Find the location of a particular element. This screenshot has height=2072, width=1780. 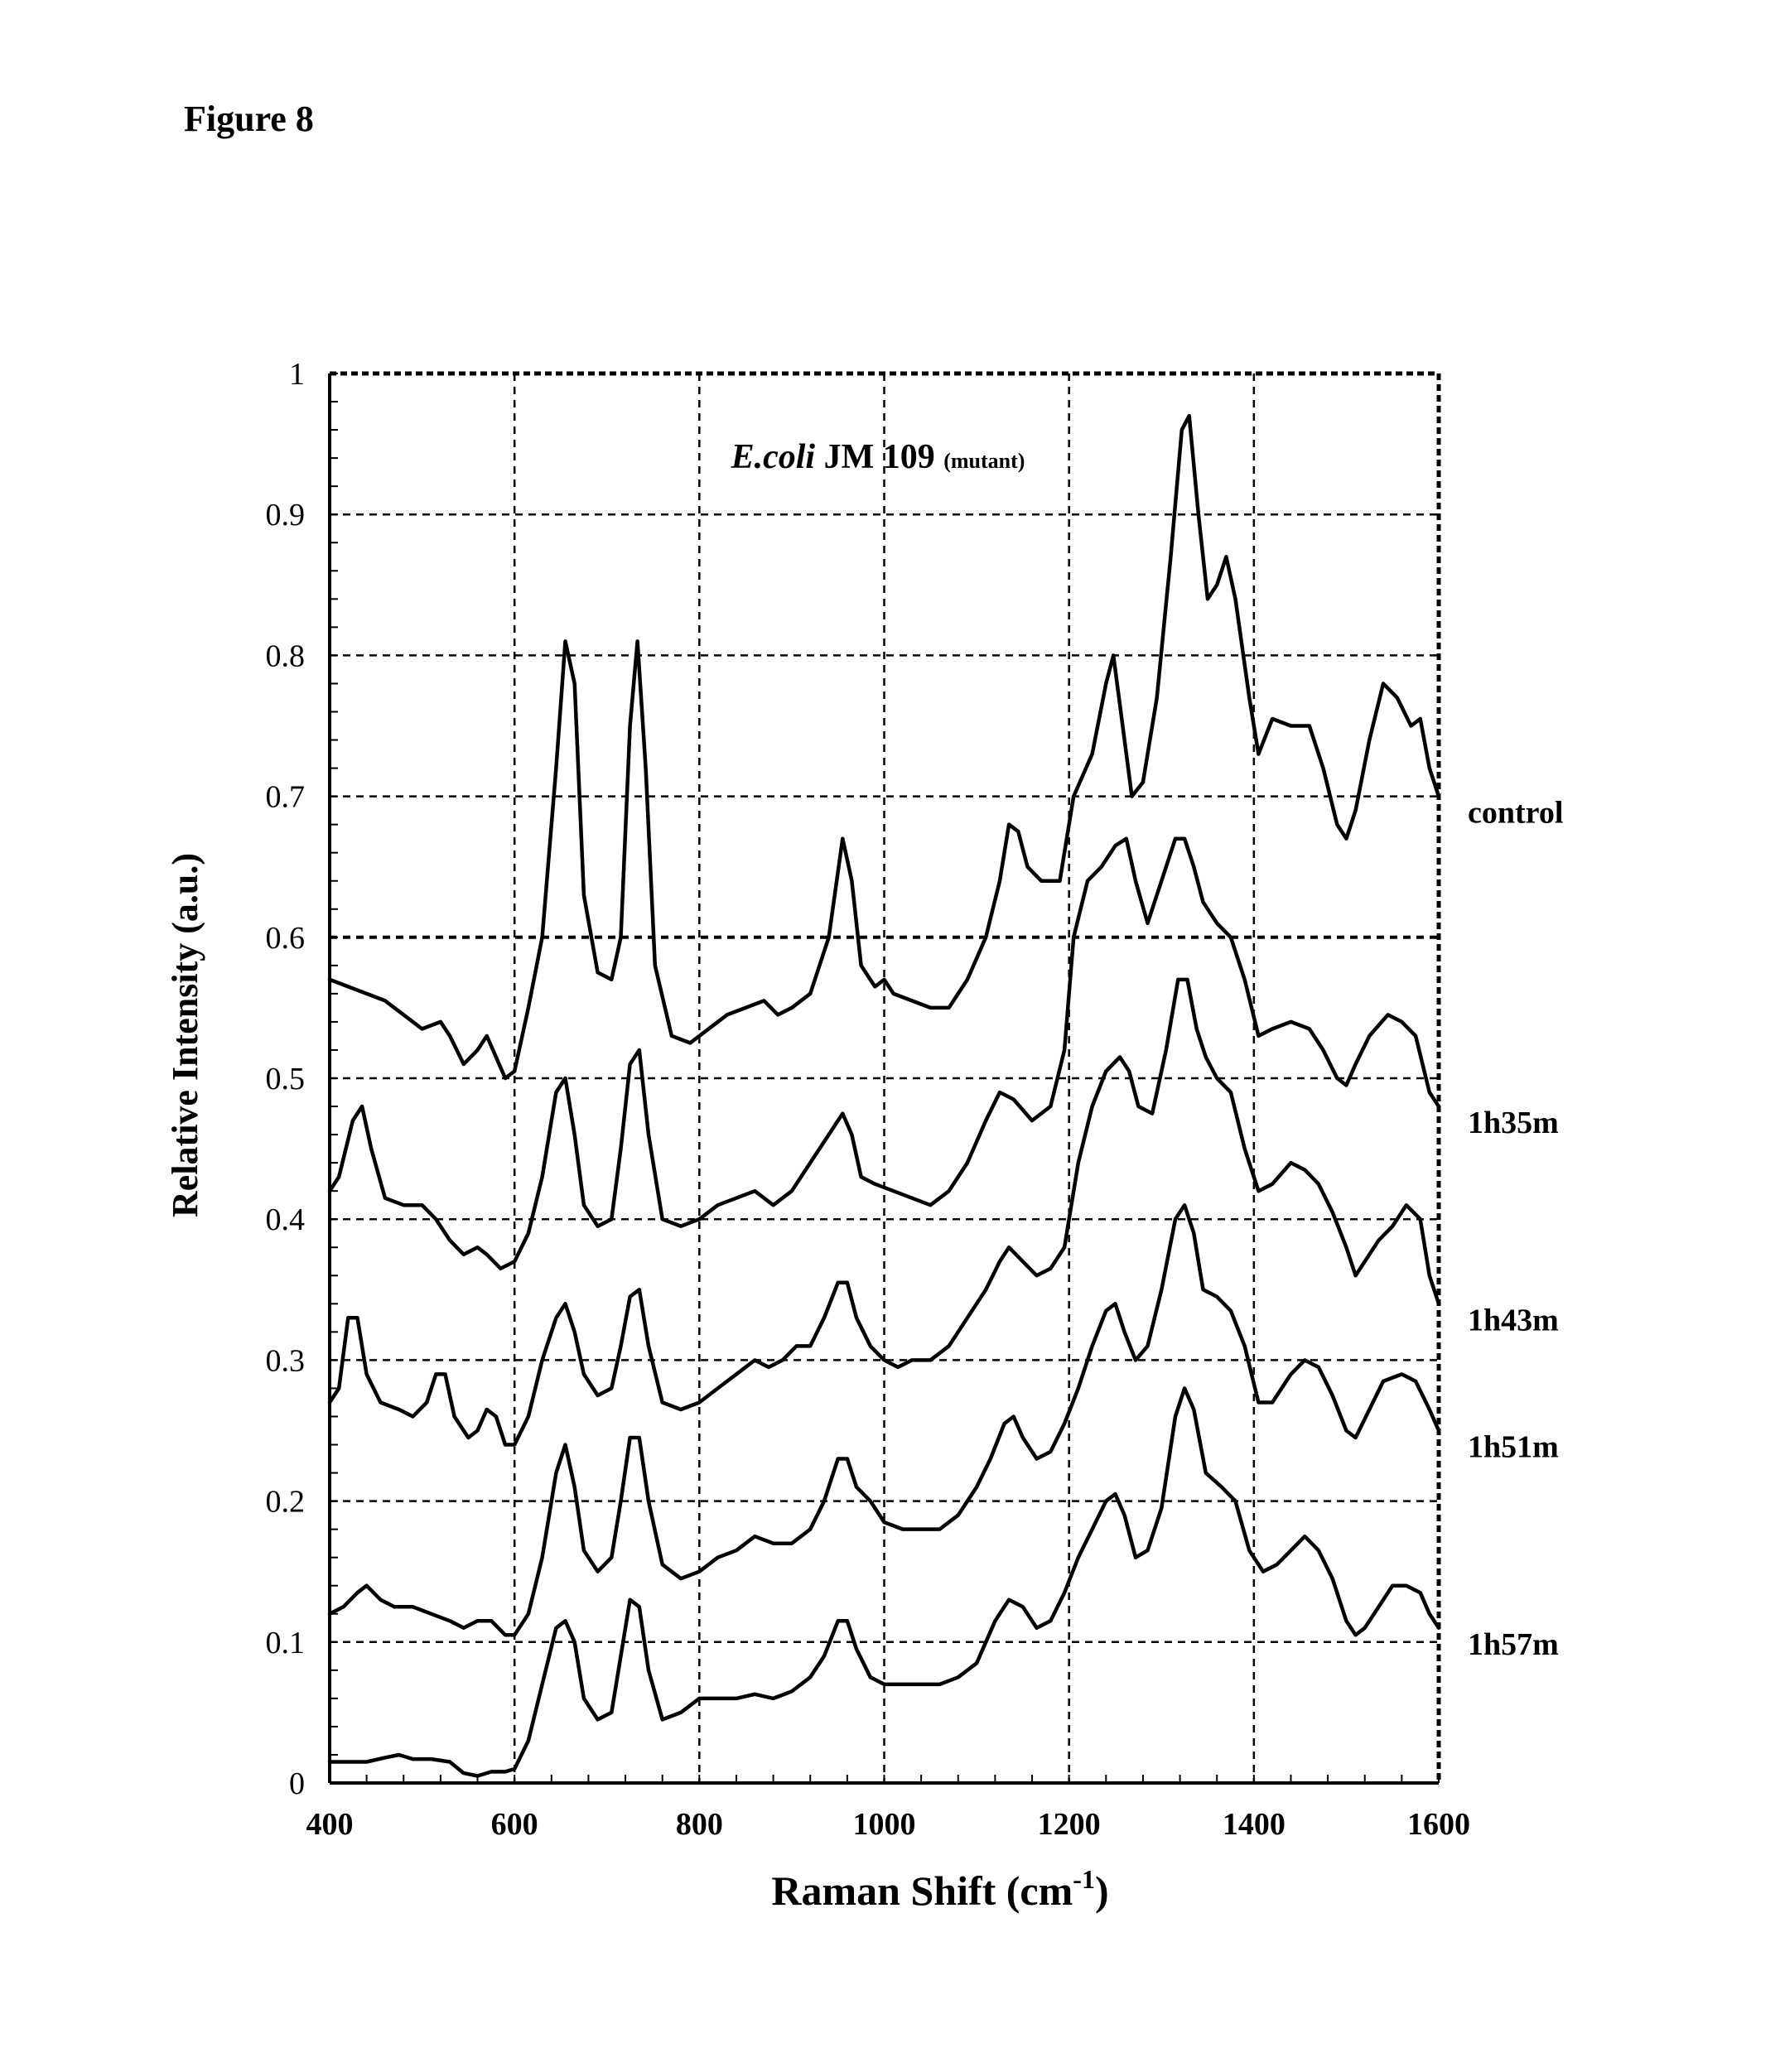

x-tick-label: 1200 is located at coordinates (1069, 1825).